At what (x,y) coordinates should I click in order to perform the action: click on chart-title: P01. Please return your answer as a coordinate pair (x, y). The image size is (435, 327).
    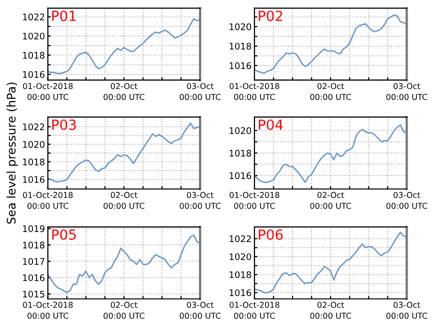
    Looking at the image, I should click on (64, 16).